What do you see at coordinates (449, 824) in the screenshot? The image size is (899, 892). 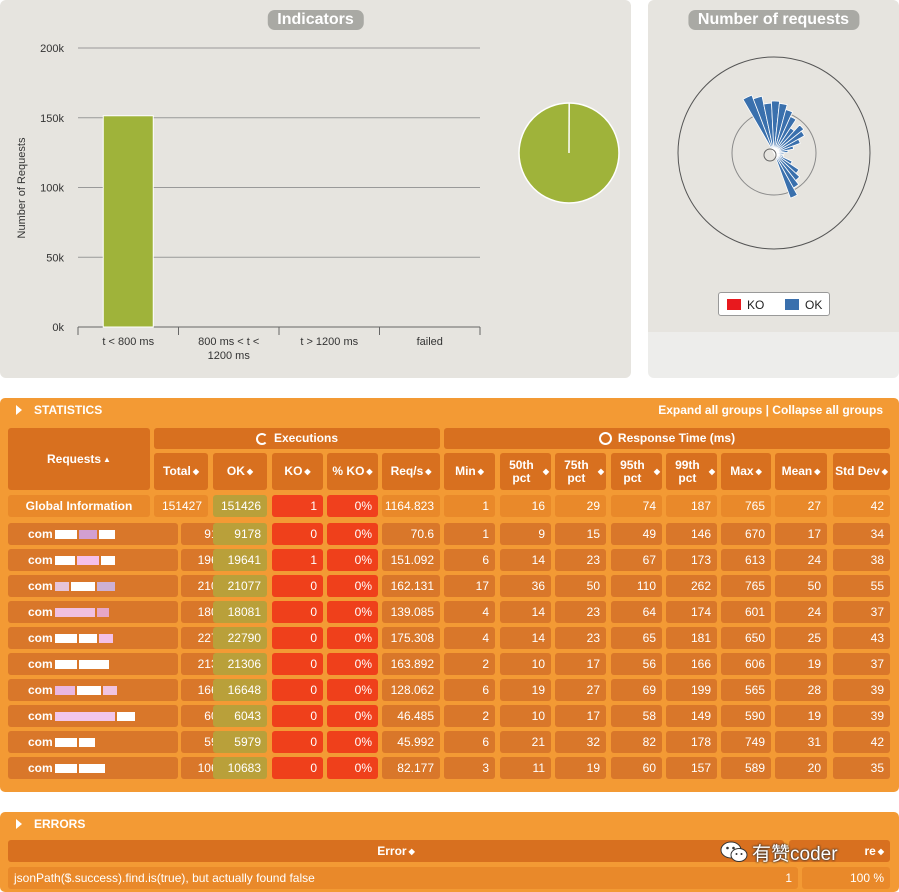 I see `errors-header: ERRORS` at bounding box center [449, 824].